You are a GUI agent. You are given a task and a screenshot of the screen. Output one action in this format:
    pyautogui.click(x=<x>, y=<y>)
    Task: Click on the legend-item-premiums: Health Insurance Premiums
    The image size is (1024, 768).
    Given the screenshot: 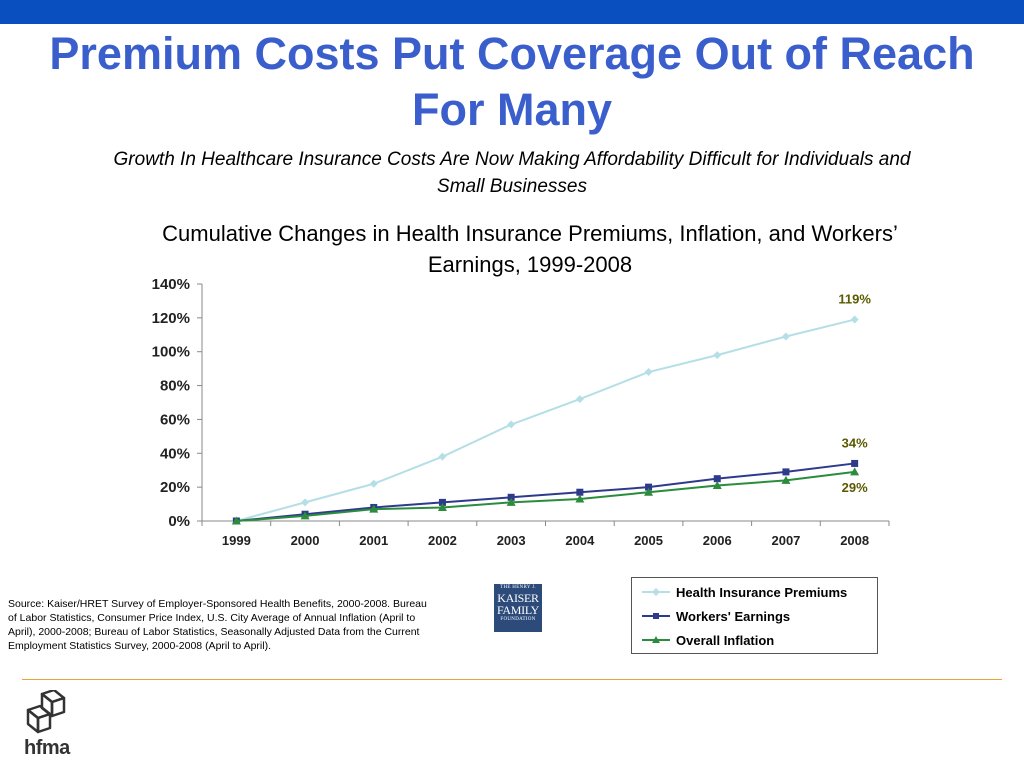 What is the action you would take?
    pyautogui.click(x=744, y=592)
    